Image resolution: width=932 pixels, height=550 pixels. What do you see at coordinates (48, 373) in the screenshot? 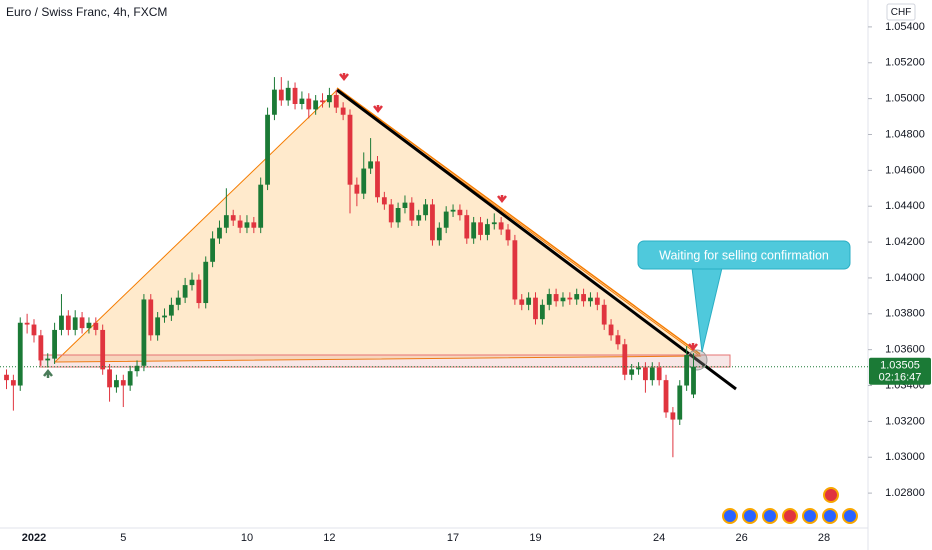
I see `buy-arrow` at bounding box center [48, 373].